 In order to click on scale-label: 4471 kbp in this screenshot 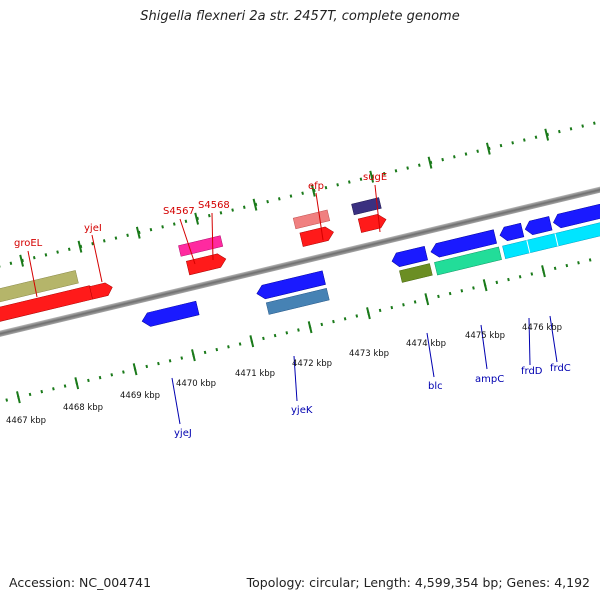, I will do `click(255, 374)`.